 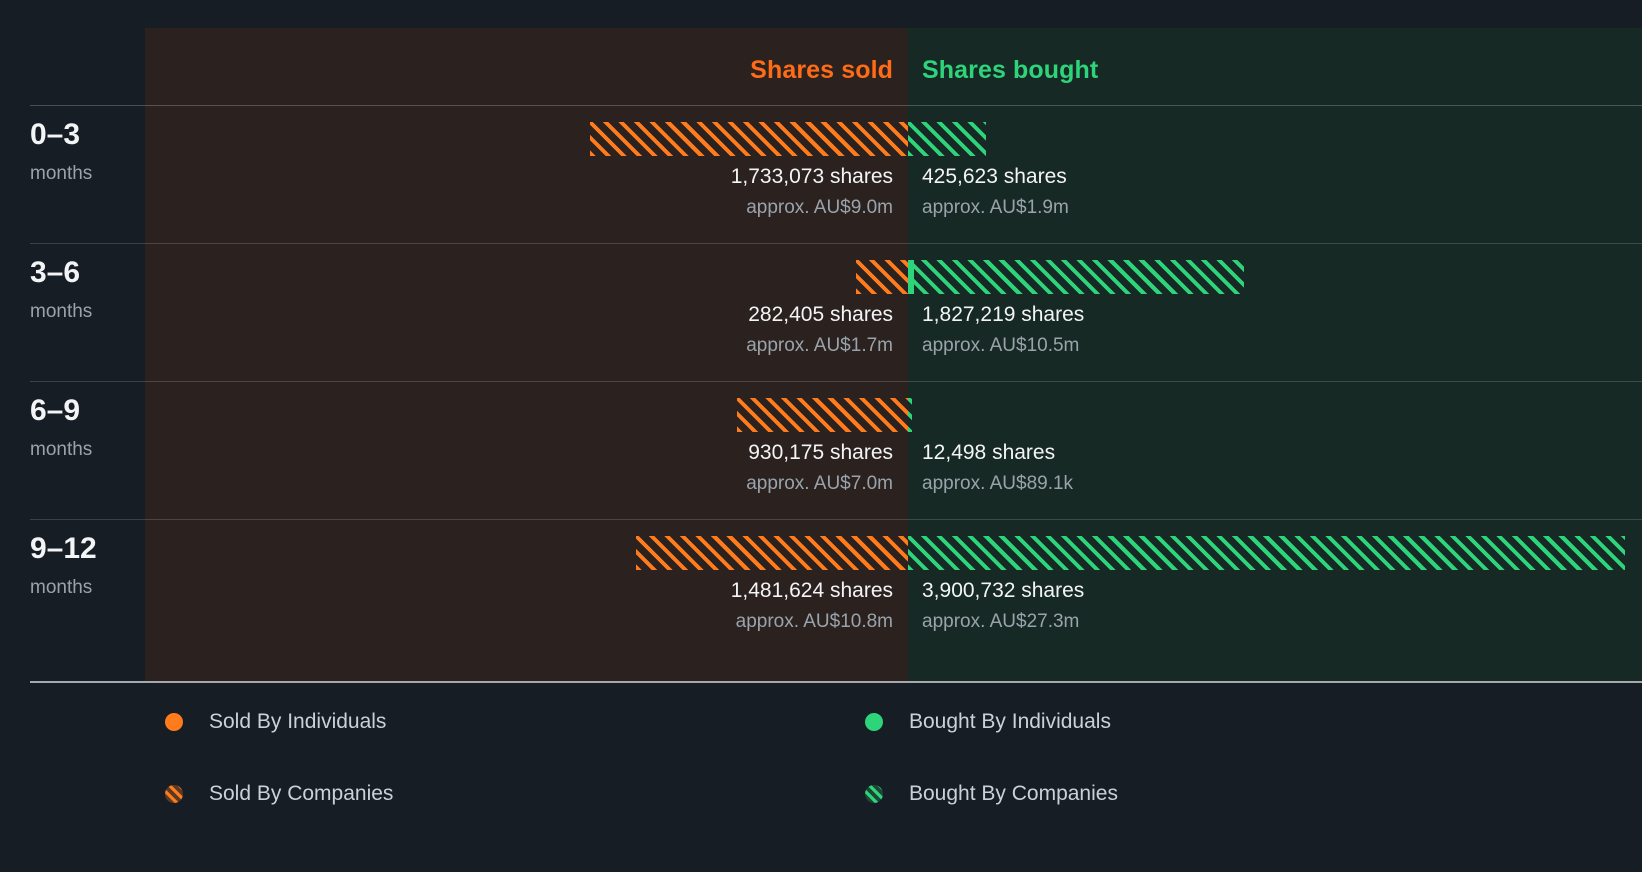 What do you see at coordinates (994, 176) in the screenshot?
I see `bought-shares-value: 425,623 shares` at bounding box center [994, 176].